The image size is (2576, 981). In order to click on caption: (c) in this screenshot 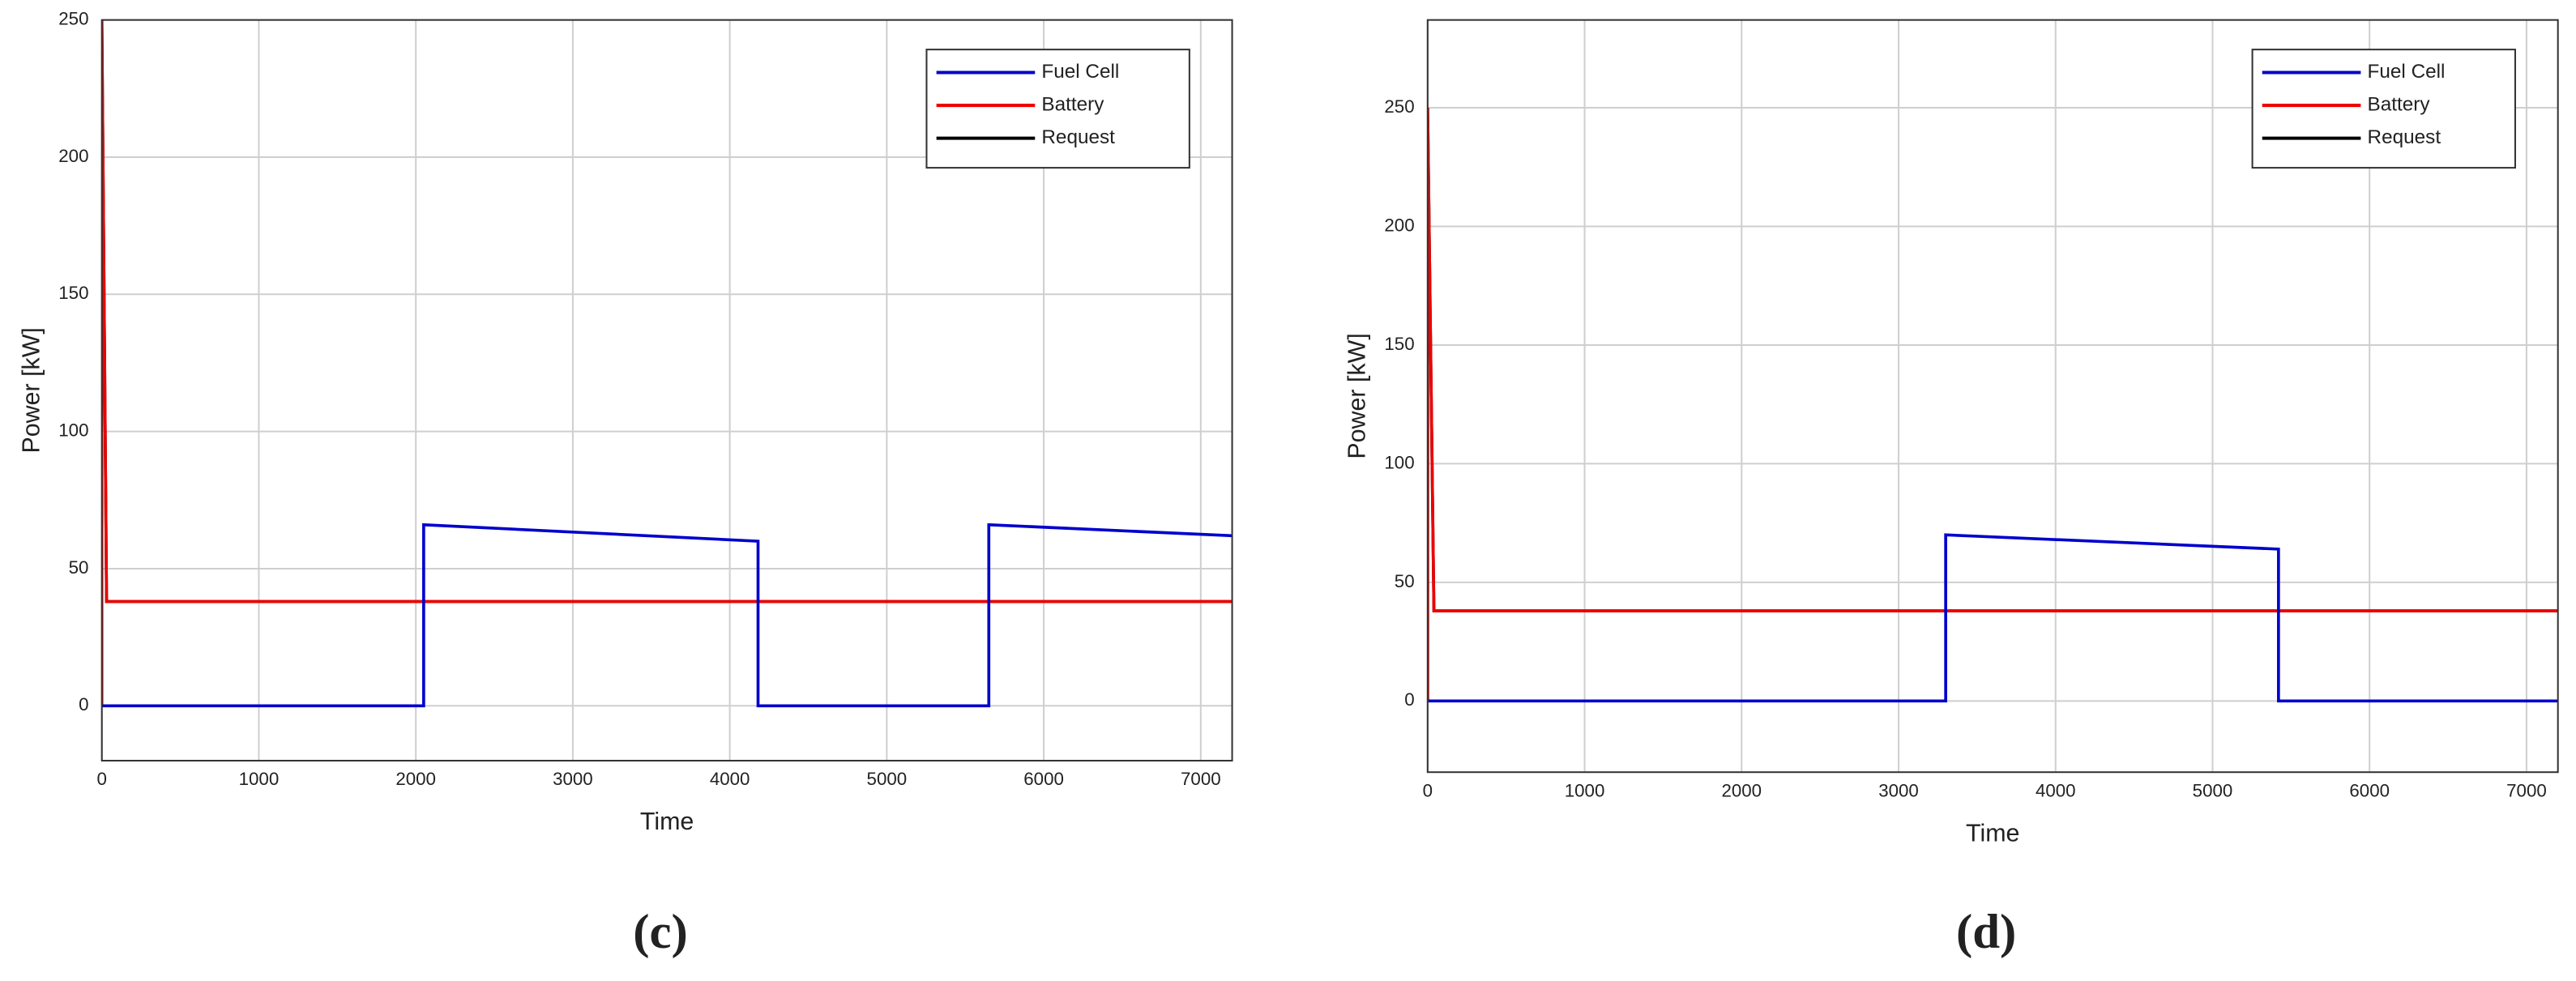, I will do `click(660, 932)`.